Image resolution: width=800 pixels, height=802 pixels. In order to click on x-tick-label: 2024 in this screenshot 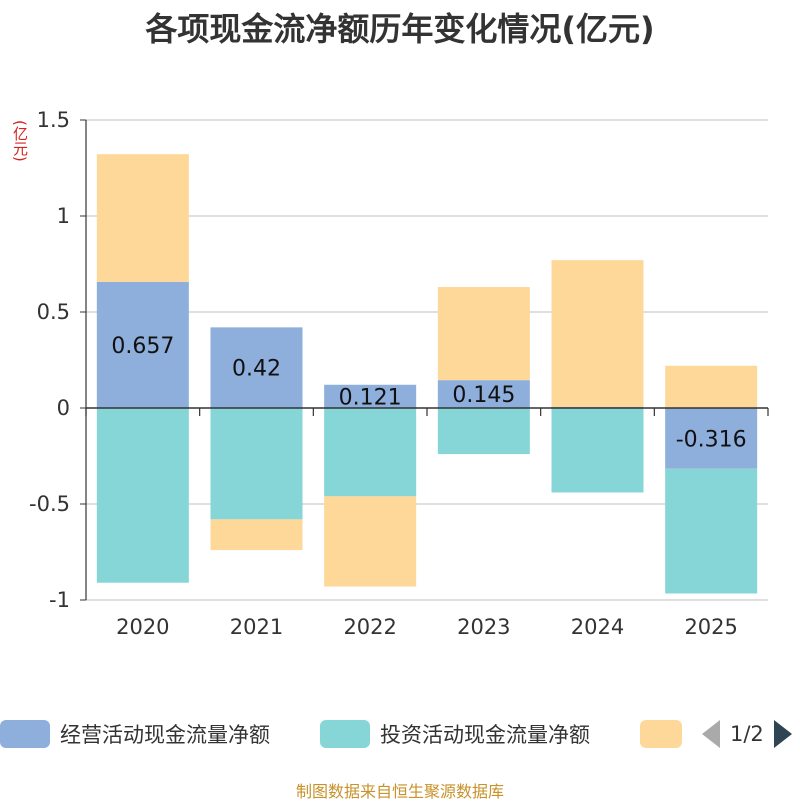, I will do `click(597, 627)`.